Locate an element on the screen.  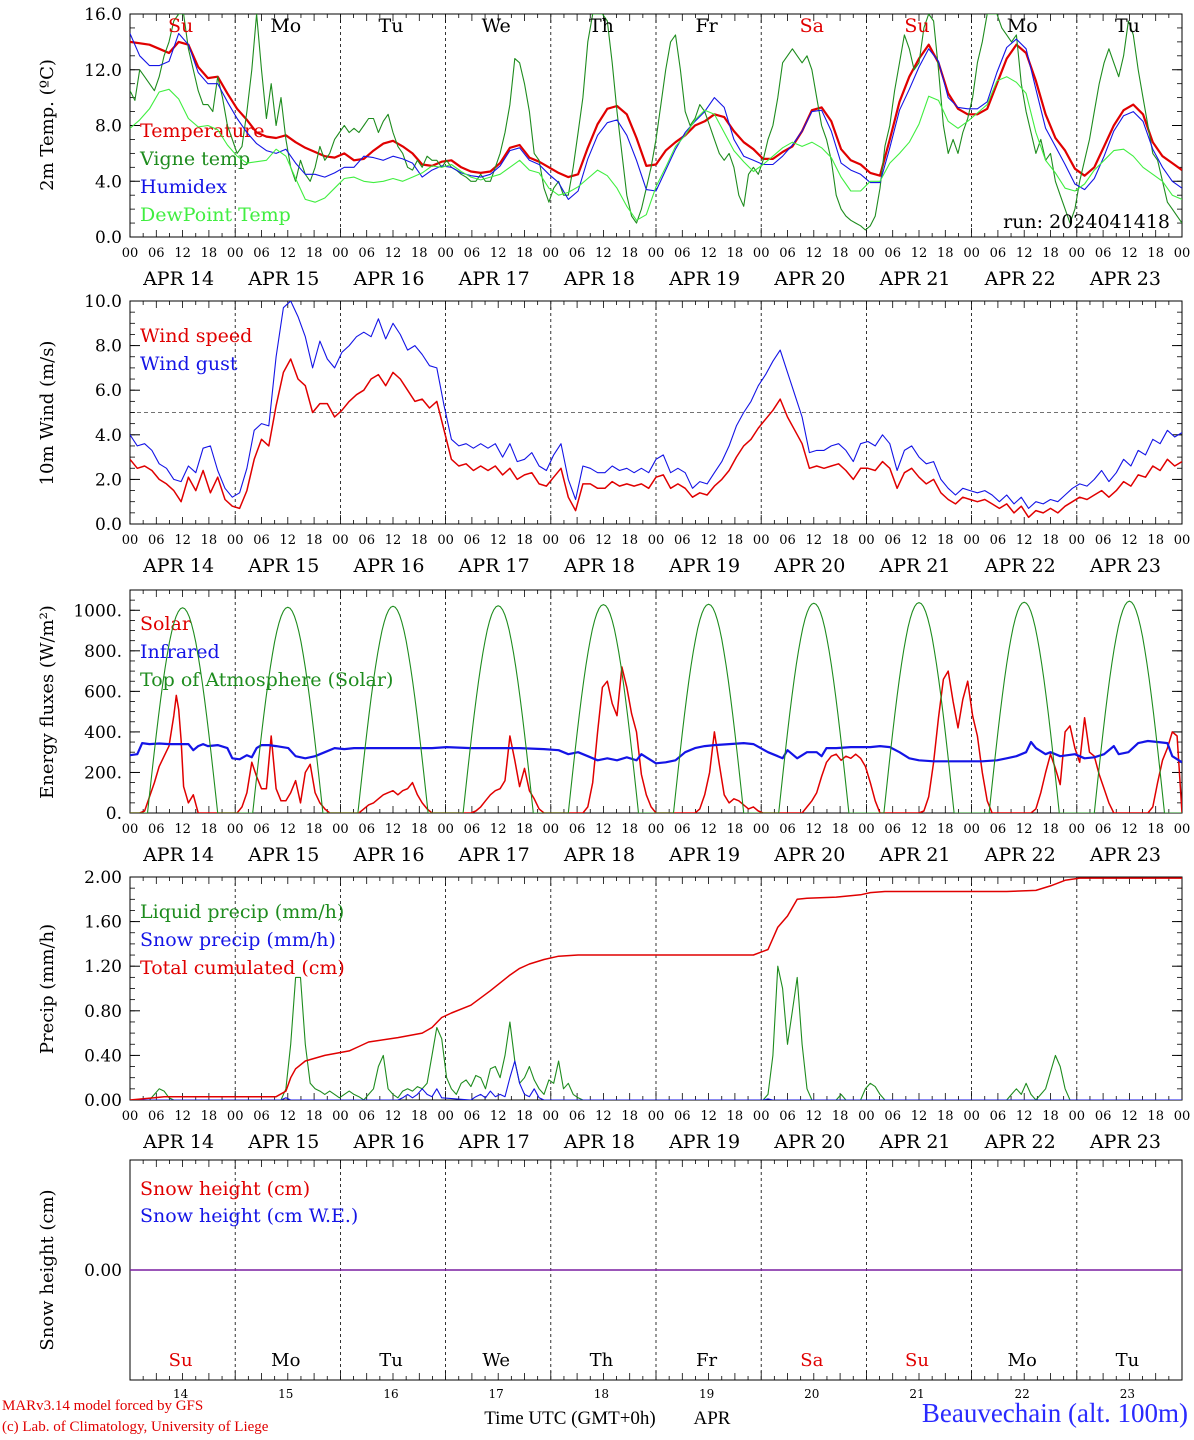
y-tick-label: 200. is located at coordinates (103, 773).